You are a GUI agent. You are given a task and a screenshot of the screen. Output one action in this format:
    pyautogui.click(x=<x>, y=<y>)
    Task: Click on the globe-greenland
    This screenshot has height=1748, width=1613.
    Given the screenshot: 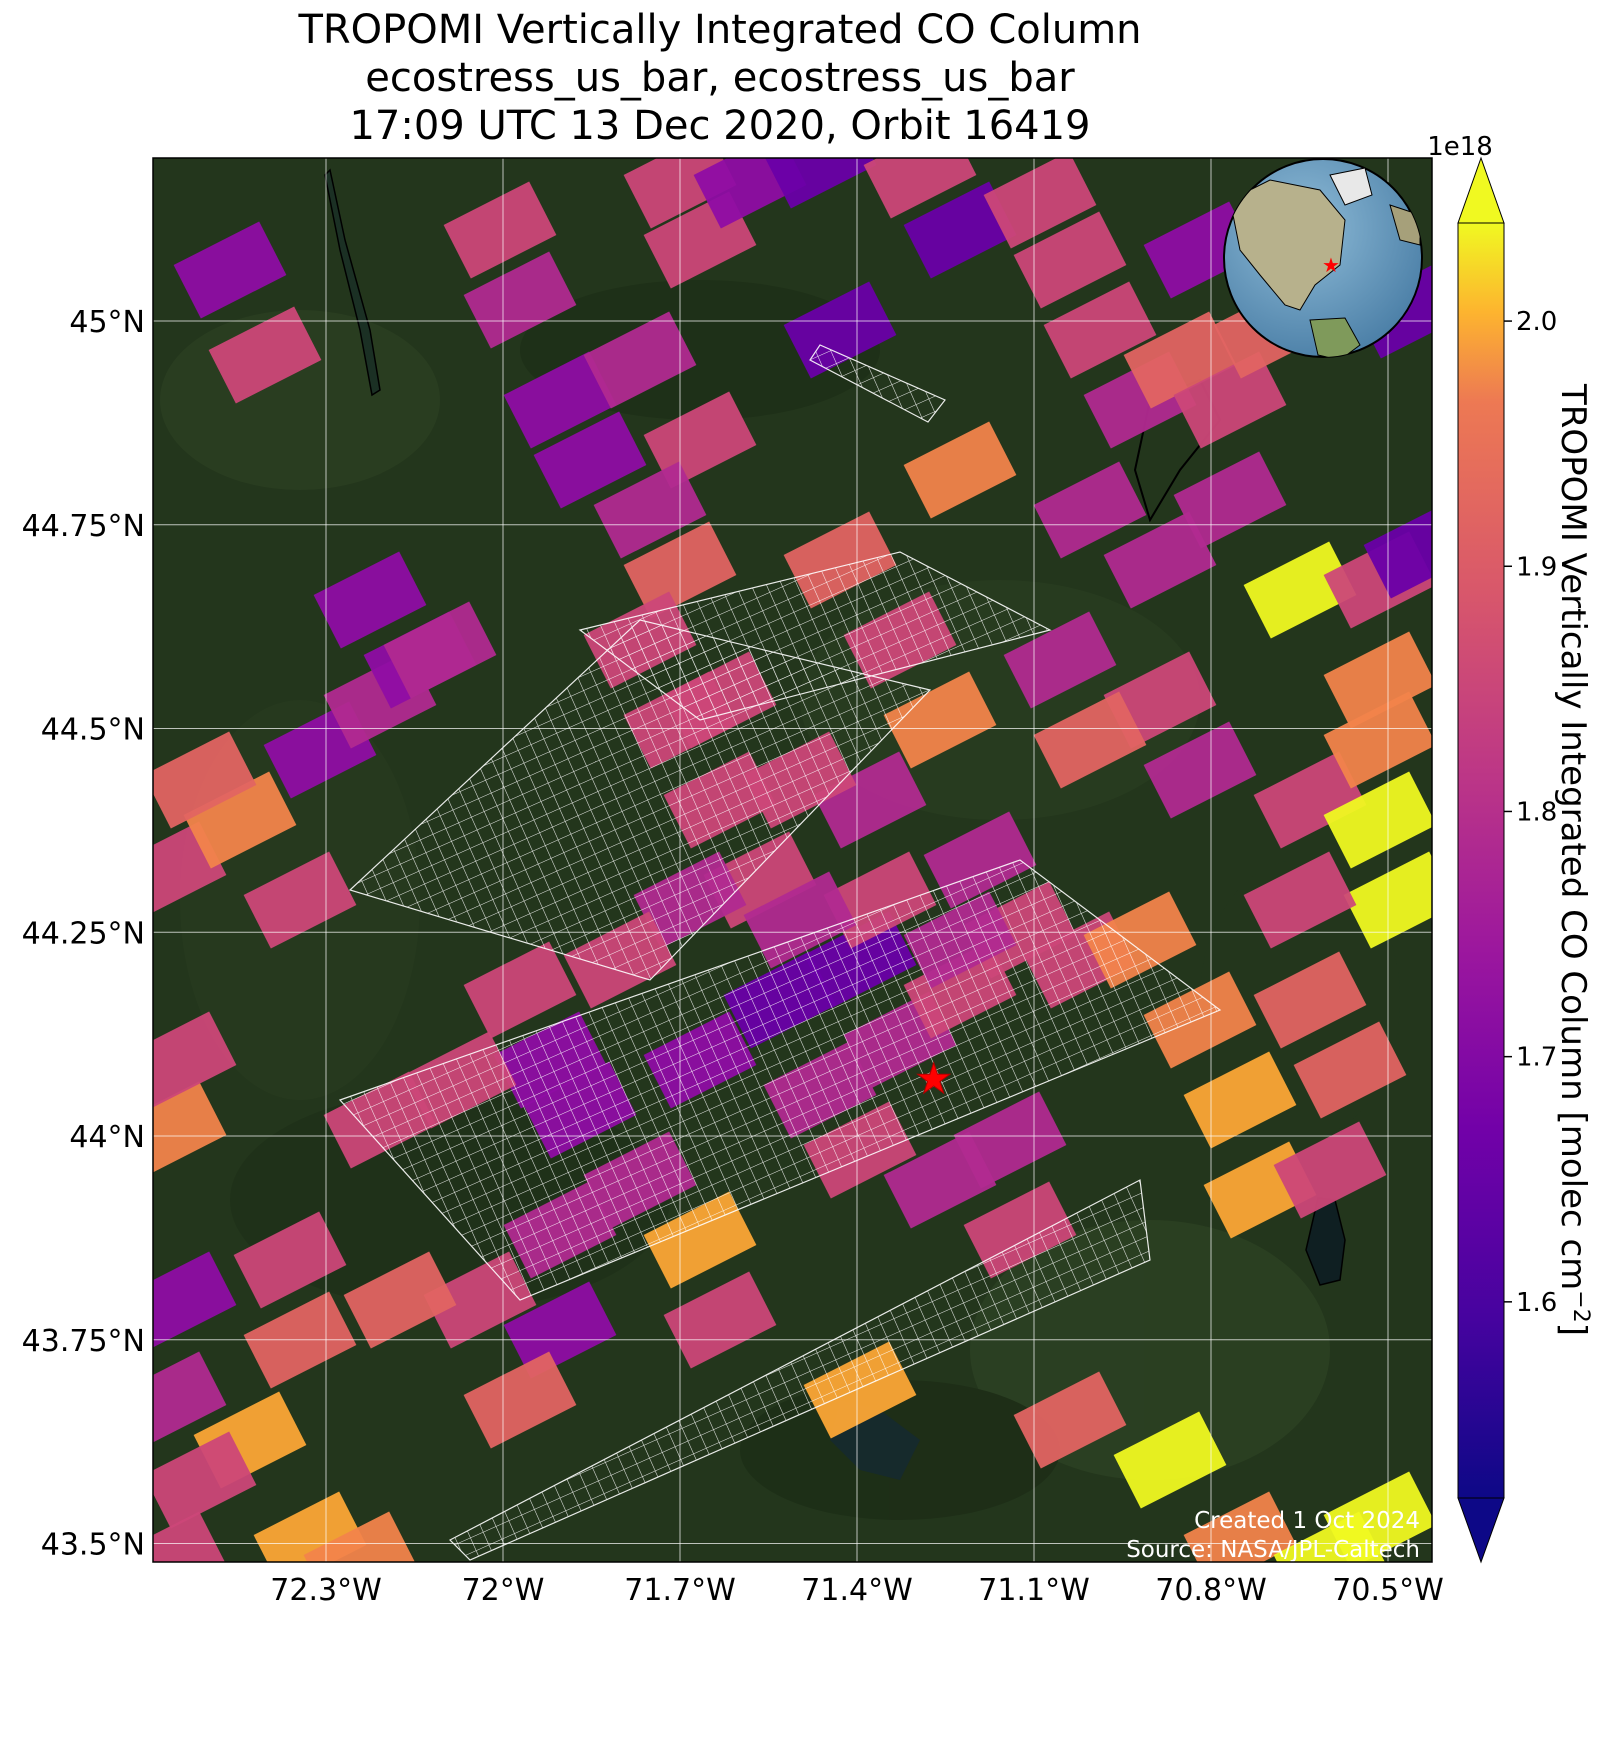 What is the action you would take?
    pyautogui.click(x=1351, y=186)
    